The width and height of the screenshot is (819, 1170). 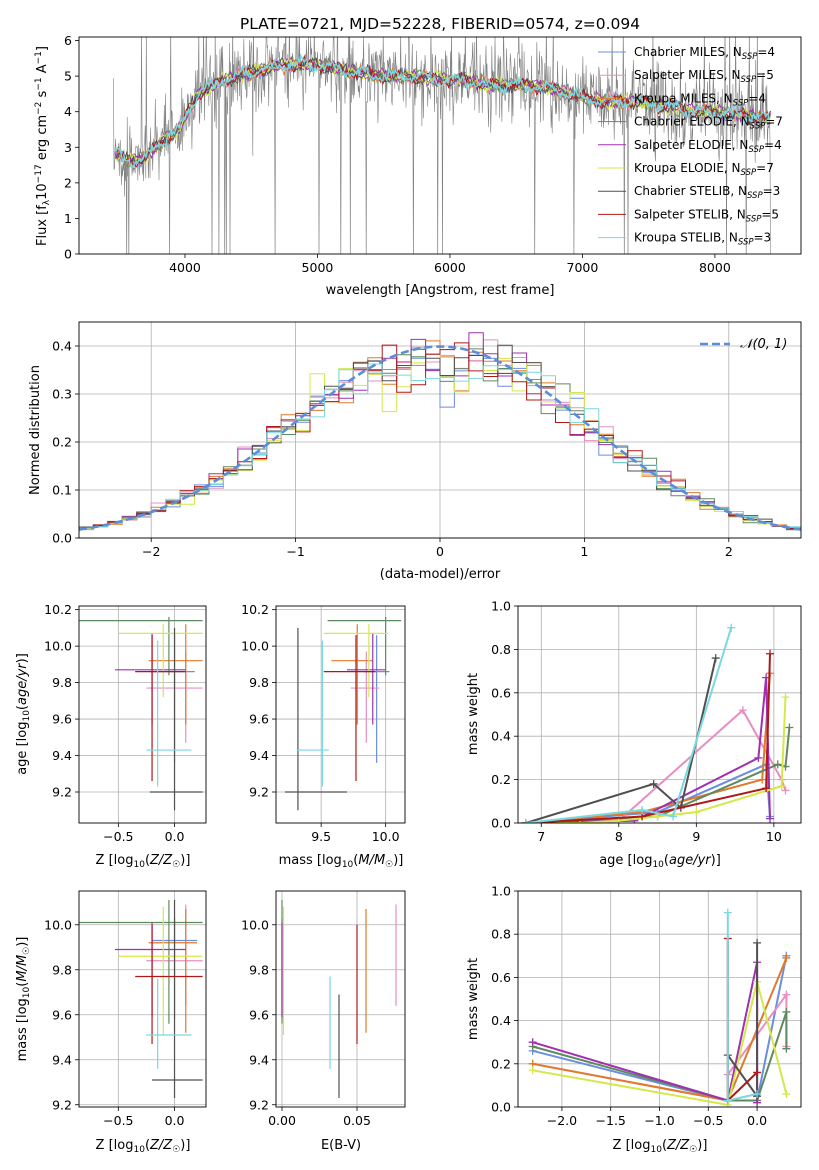 What do you see at coordinates (125, 723) in the screenshot?
I see `axes-frame: −0.5 0.0 9.2 9.4 9.6 9.8 10.0 10.2` at bounding box center [125, 723].